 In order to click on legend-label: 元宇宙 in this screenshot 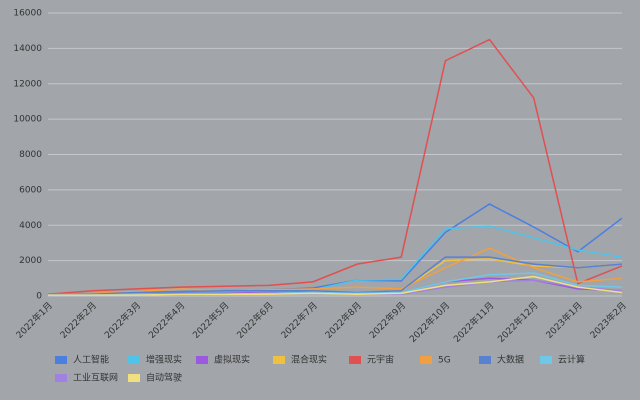, I will do `click(380, 360)`.